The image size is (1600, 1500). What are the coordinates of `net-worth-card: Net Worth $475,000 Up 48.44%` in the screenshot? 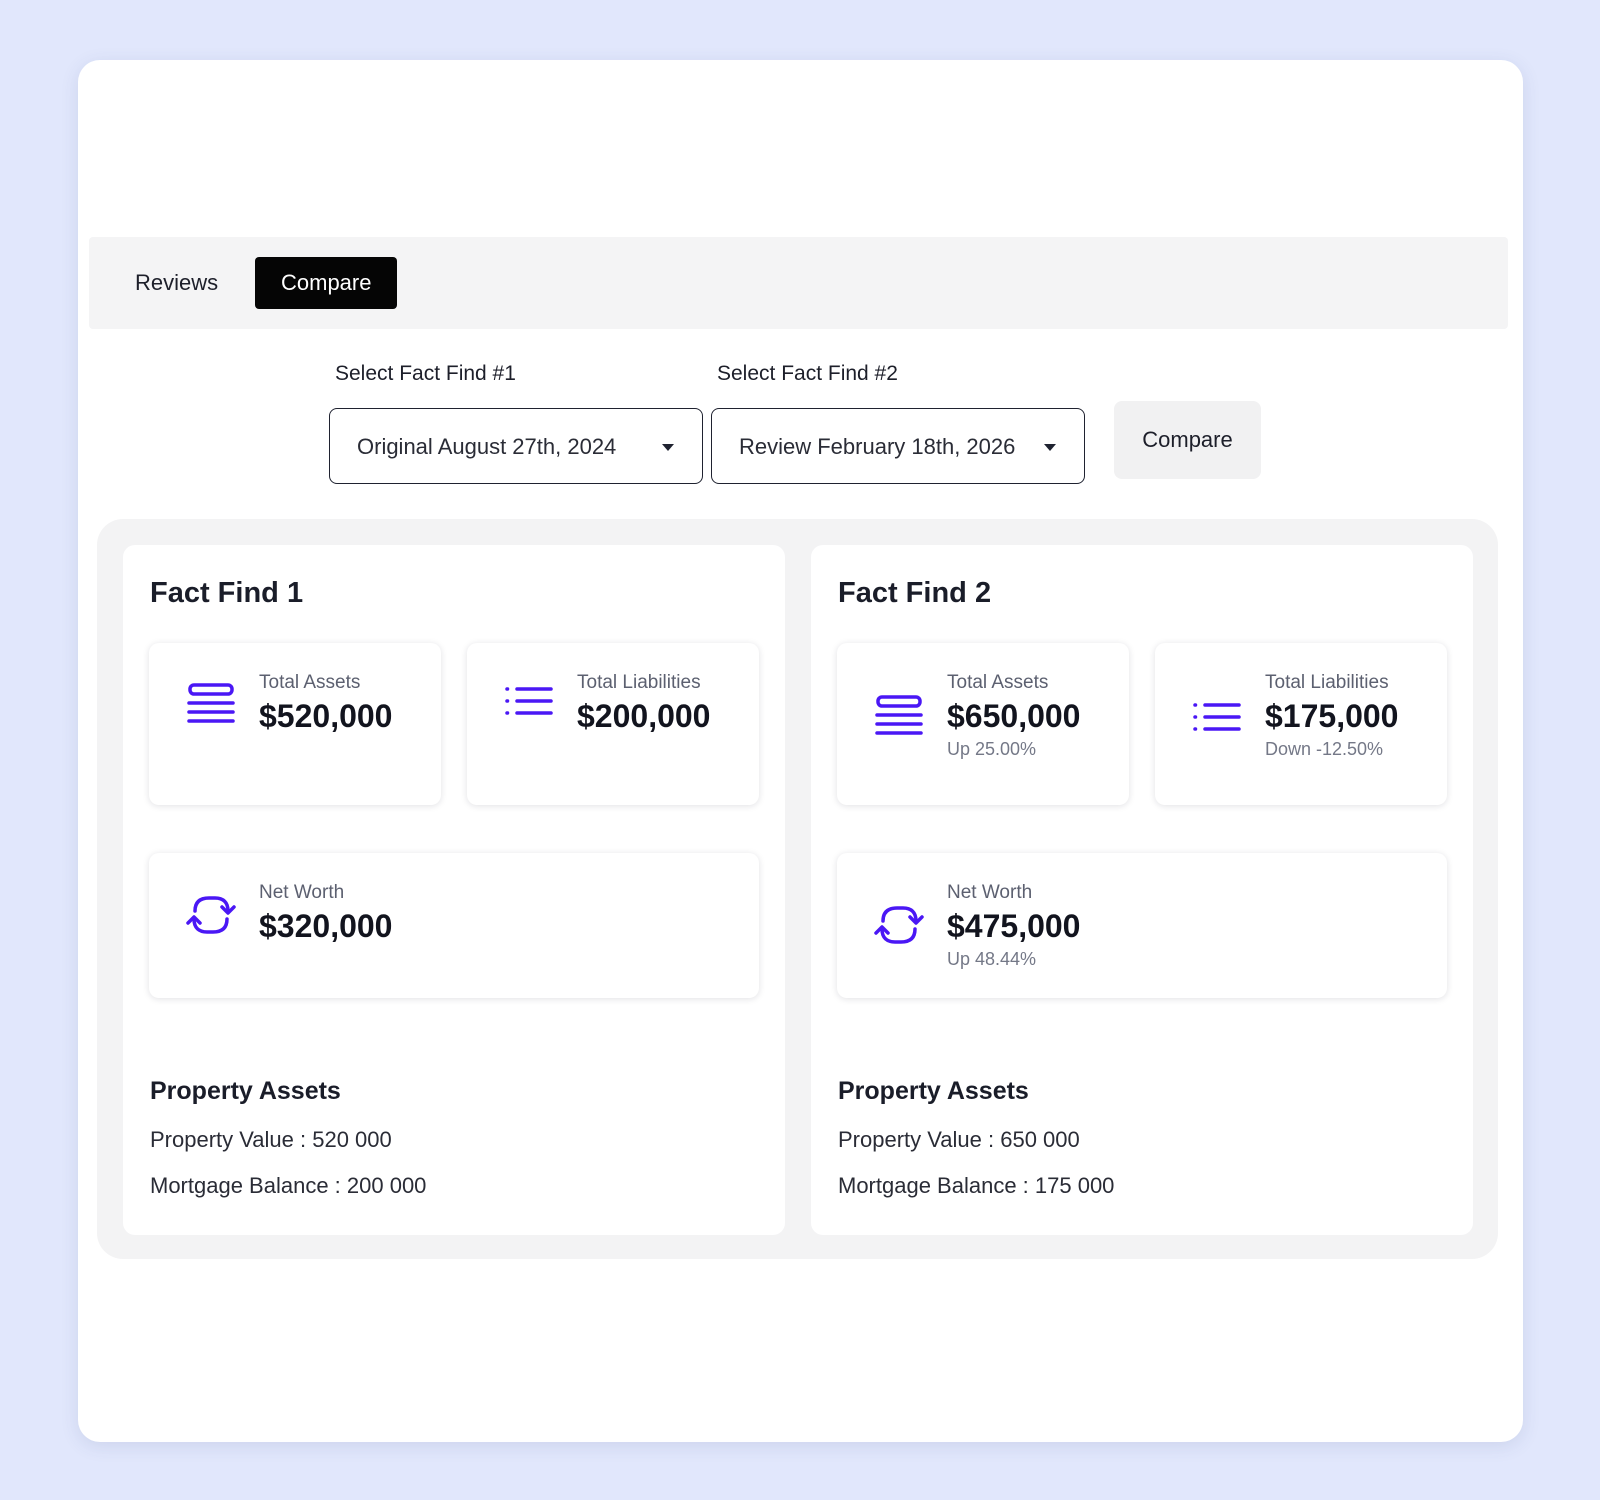 It's located at (1142, 925).